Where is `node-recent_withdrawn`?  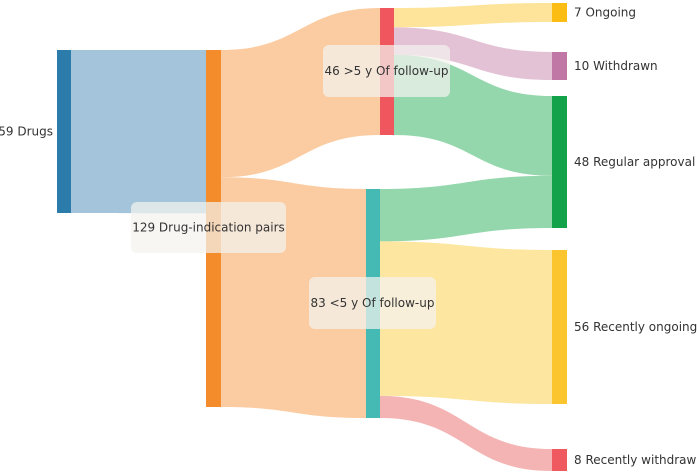 node-recent_withdrawn is located at coordinates (559, 460).